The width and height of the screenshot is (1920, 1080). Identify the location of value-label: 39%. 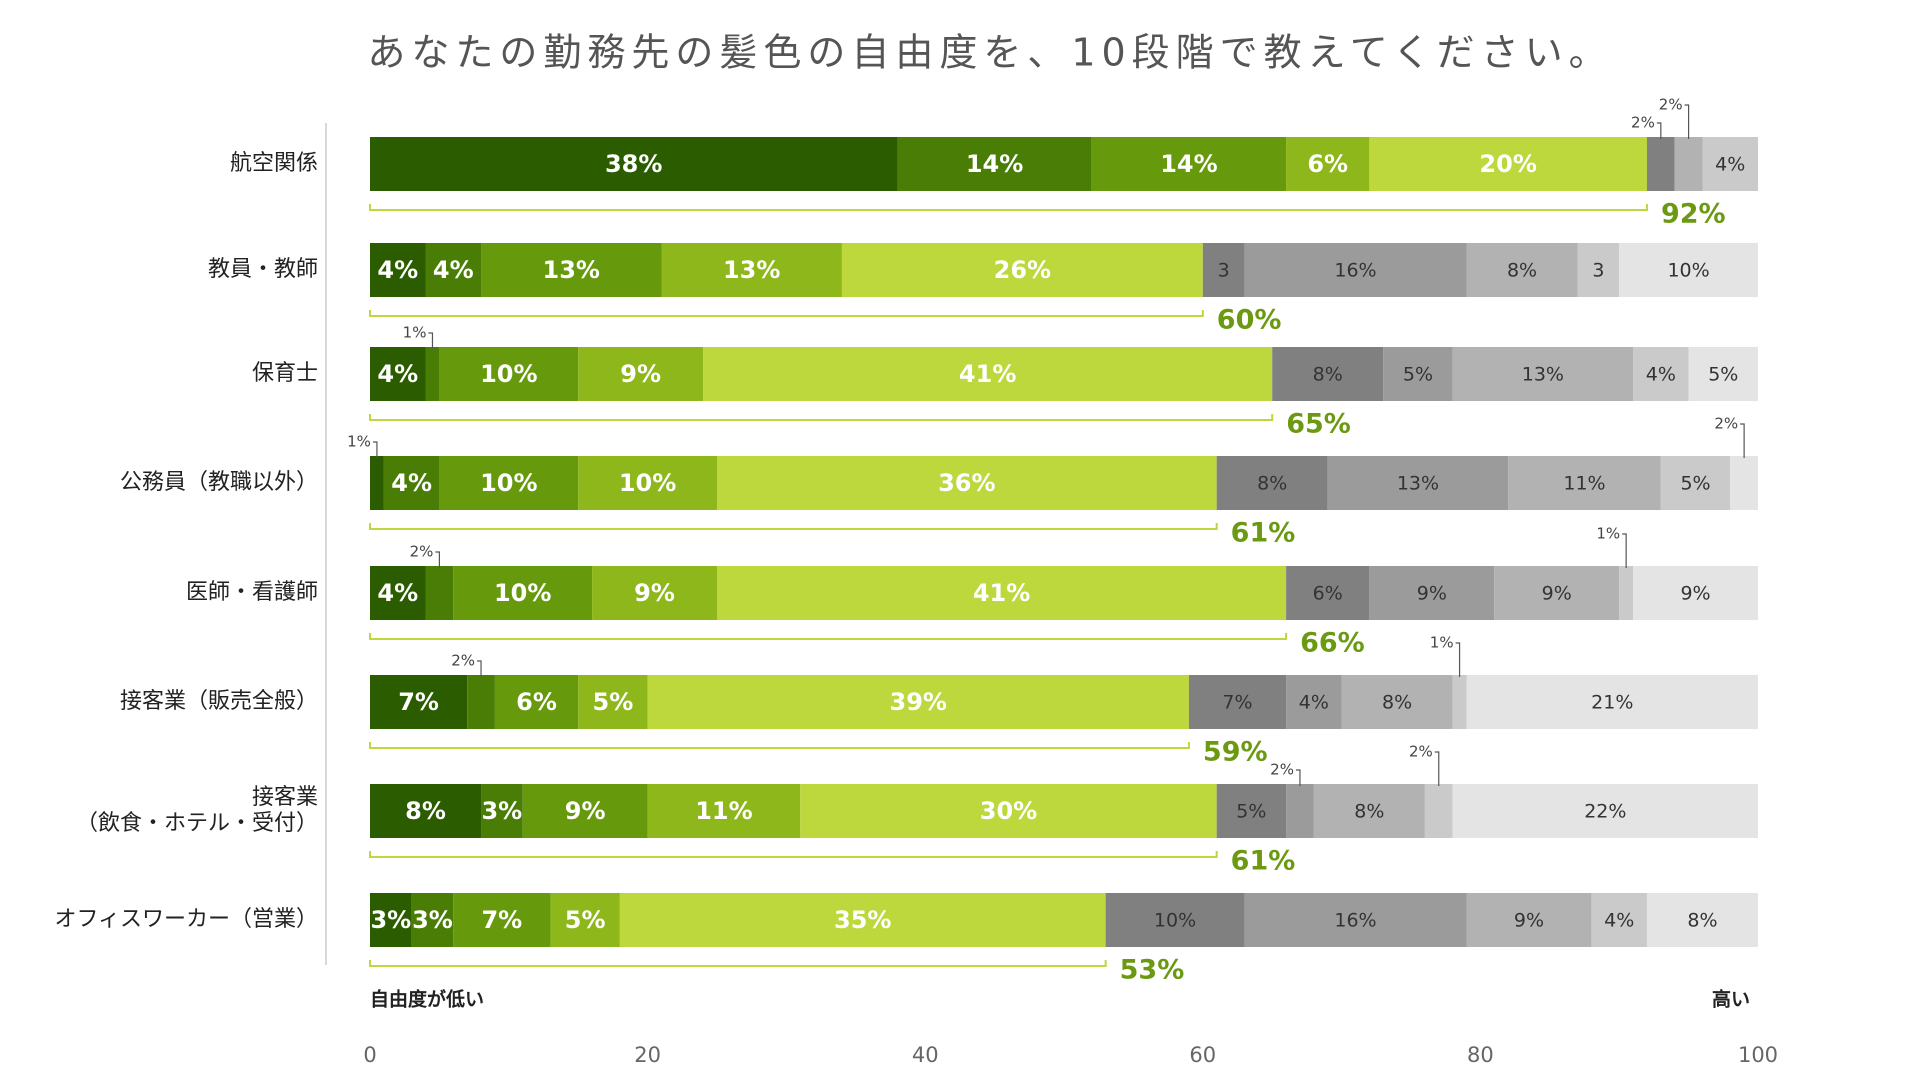
(918, 702).